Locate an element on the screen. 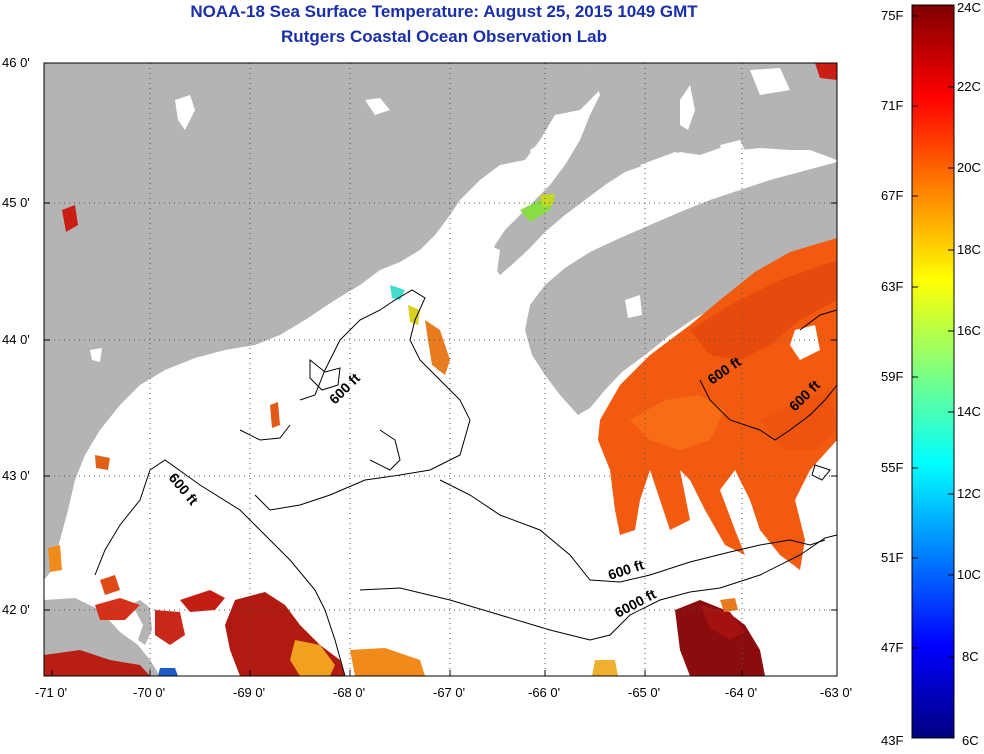 This screenshot has width=984, height=754. colorbar-f-label-51: 51F is located at coordinates (892, 557).